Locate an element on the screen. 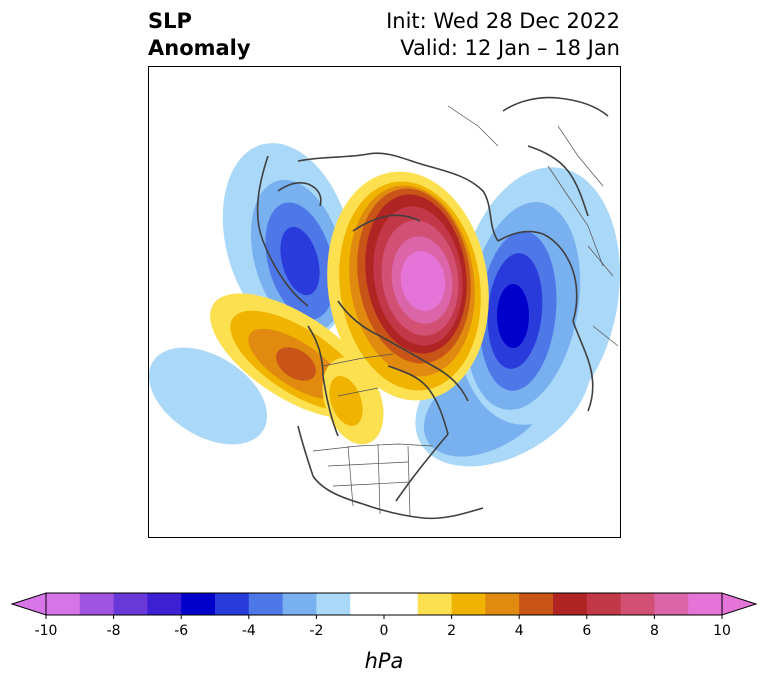 This screenshot has height=684, width=768. colorbar: -10 -8 -6 -4 -2 0 2 4 6 8 10 hPa is located at coordinates (384, 632).